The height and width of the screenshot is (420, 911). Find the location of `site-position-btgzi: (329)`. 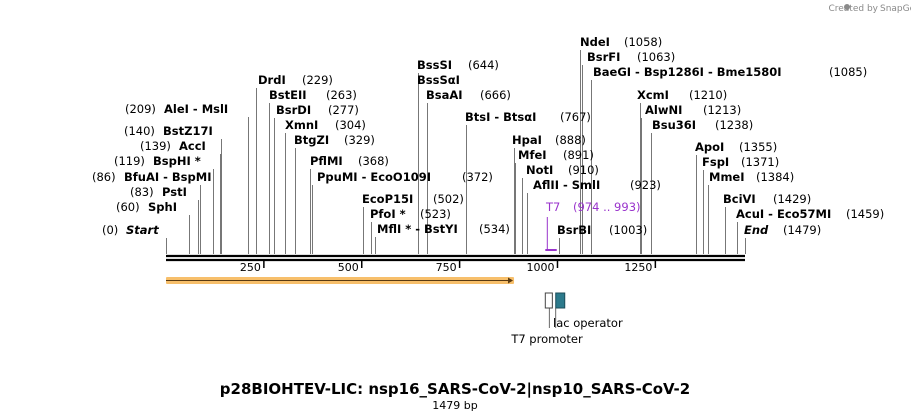

site-position-btgzi: (329) is located at coordinates (359, 140).